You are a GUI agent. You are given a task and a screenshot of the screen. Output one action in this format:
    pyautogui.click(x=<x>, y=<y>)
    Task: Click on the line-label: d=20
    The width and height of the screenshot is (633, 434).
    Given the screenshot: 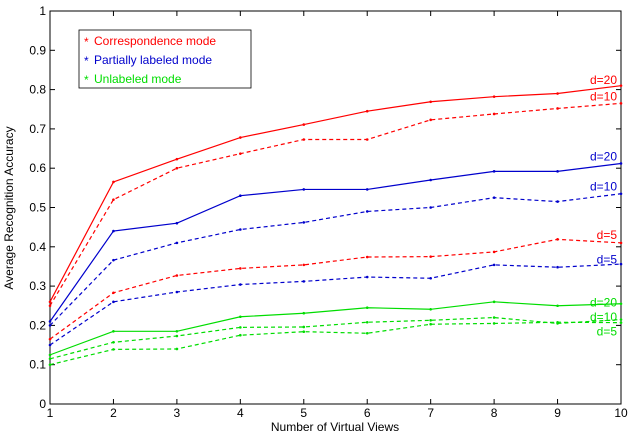 What is the action you would take?
    pyautogui.click(x=603, y=156)
    